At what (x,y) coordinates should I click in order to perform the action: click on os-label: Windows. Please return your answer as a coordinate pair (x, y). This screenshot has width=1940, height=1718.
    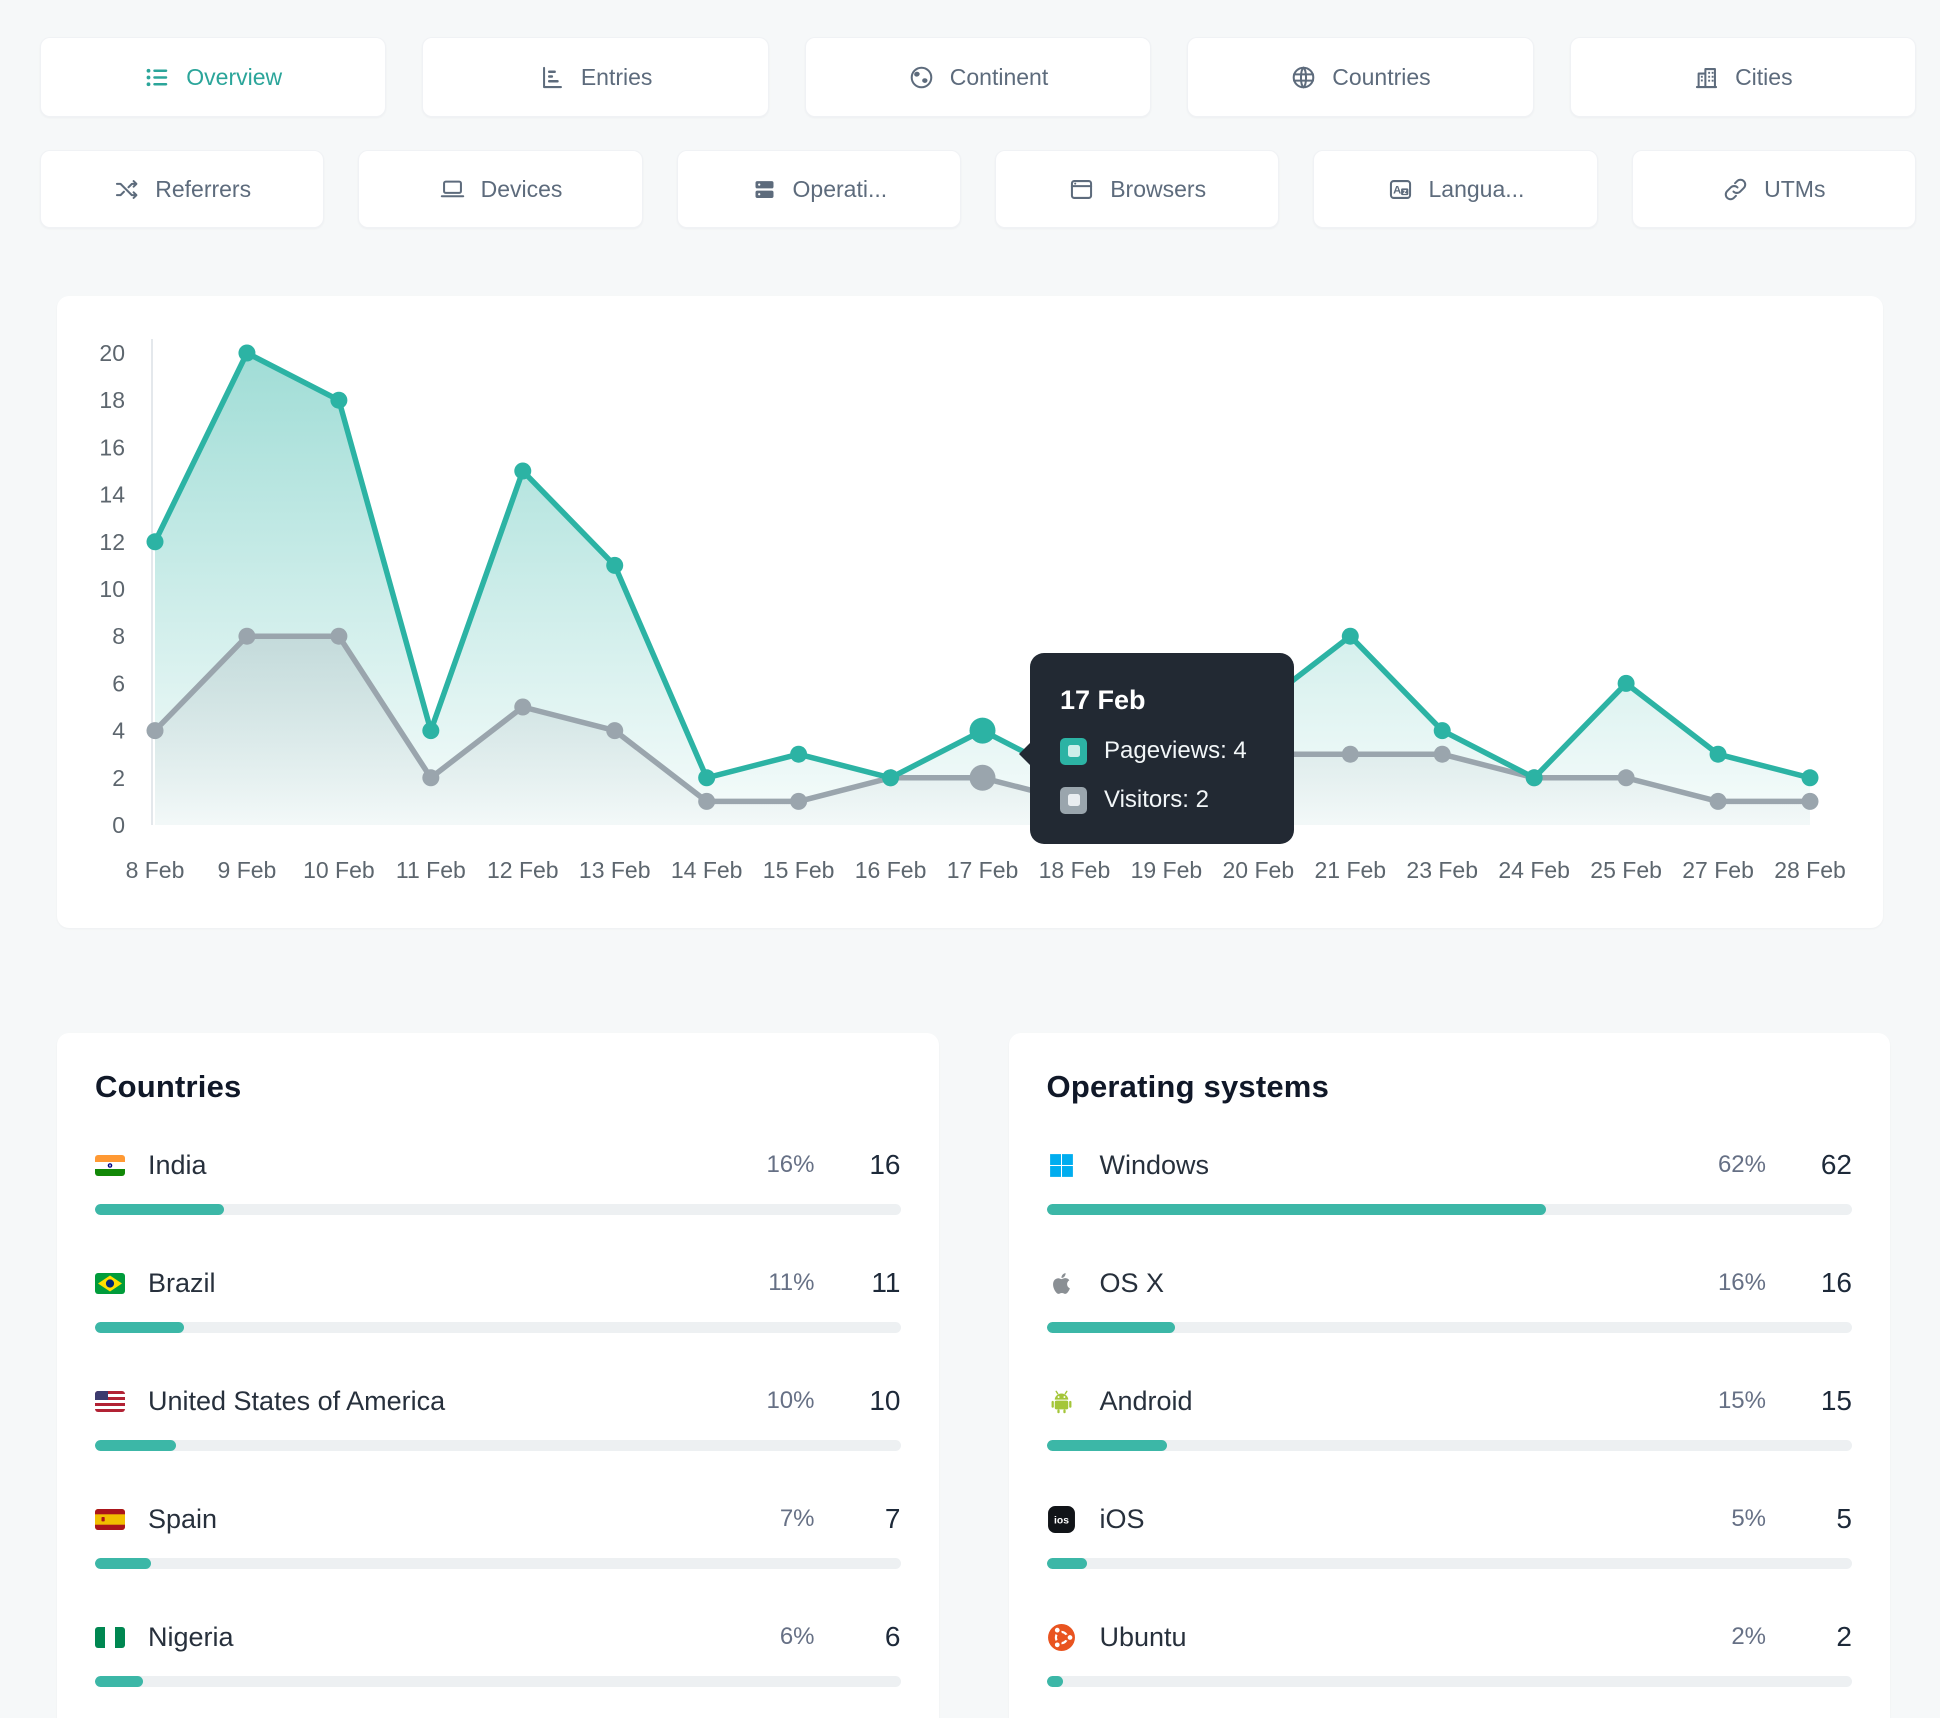
    Looking at the image, I should click on (1154, 1164).